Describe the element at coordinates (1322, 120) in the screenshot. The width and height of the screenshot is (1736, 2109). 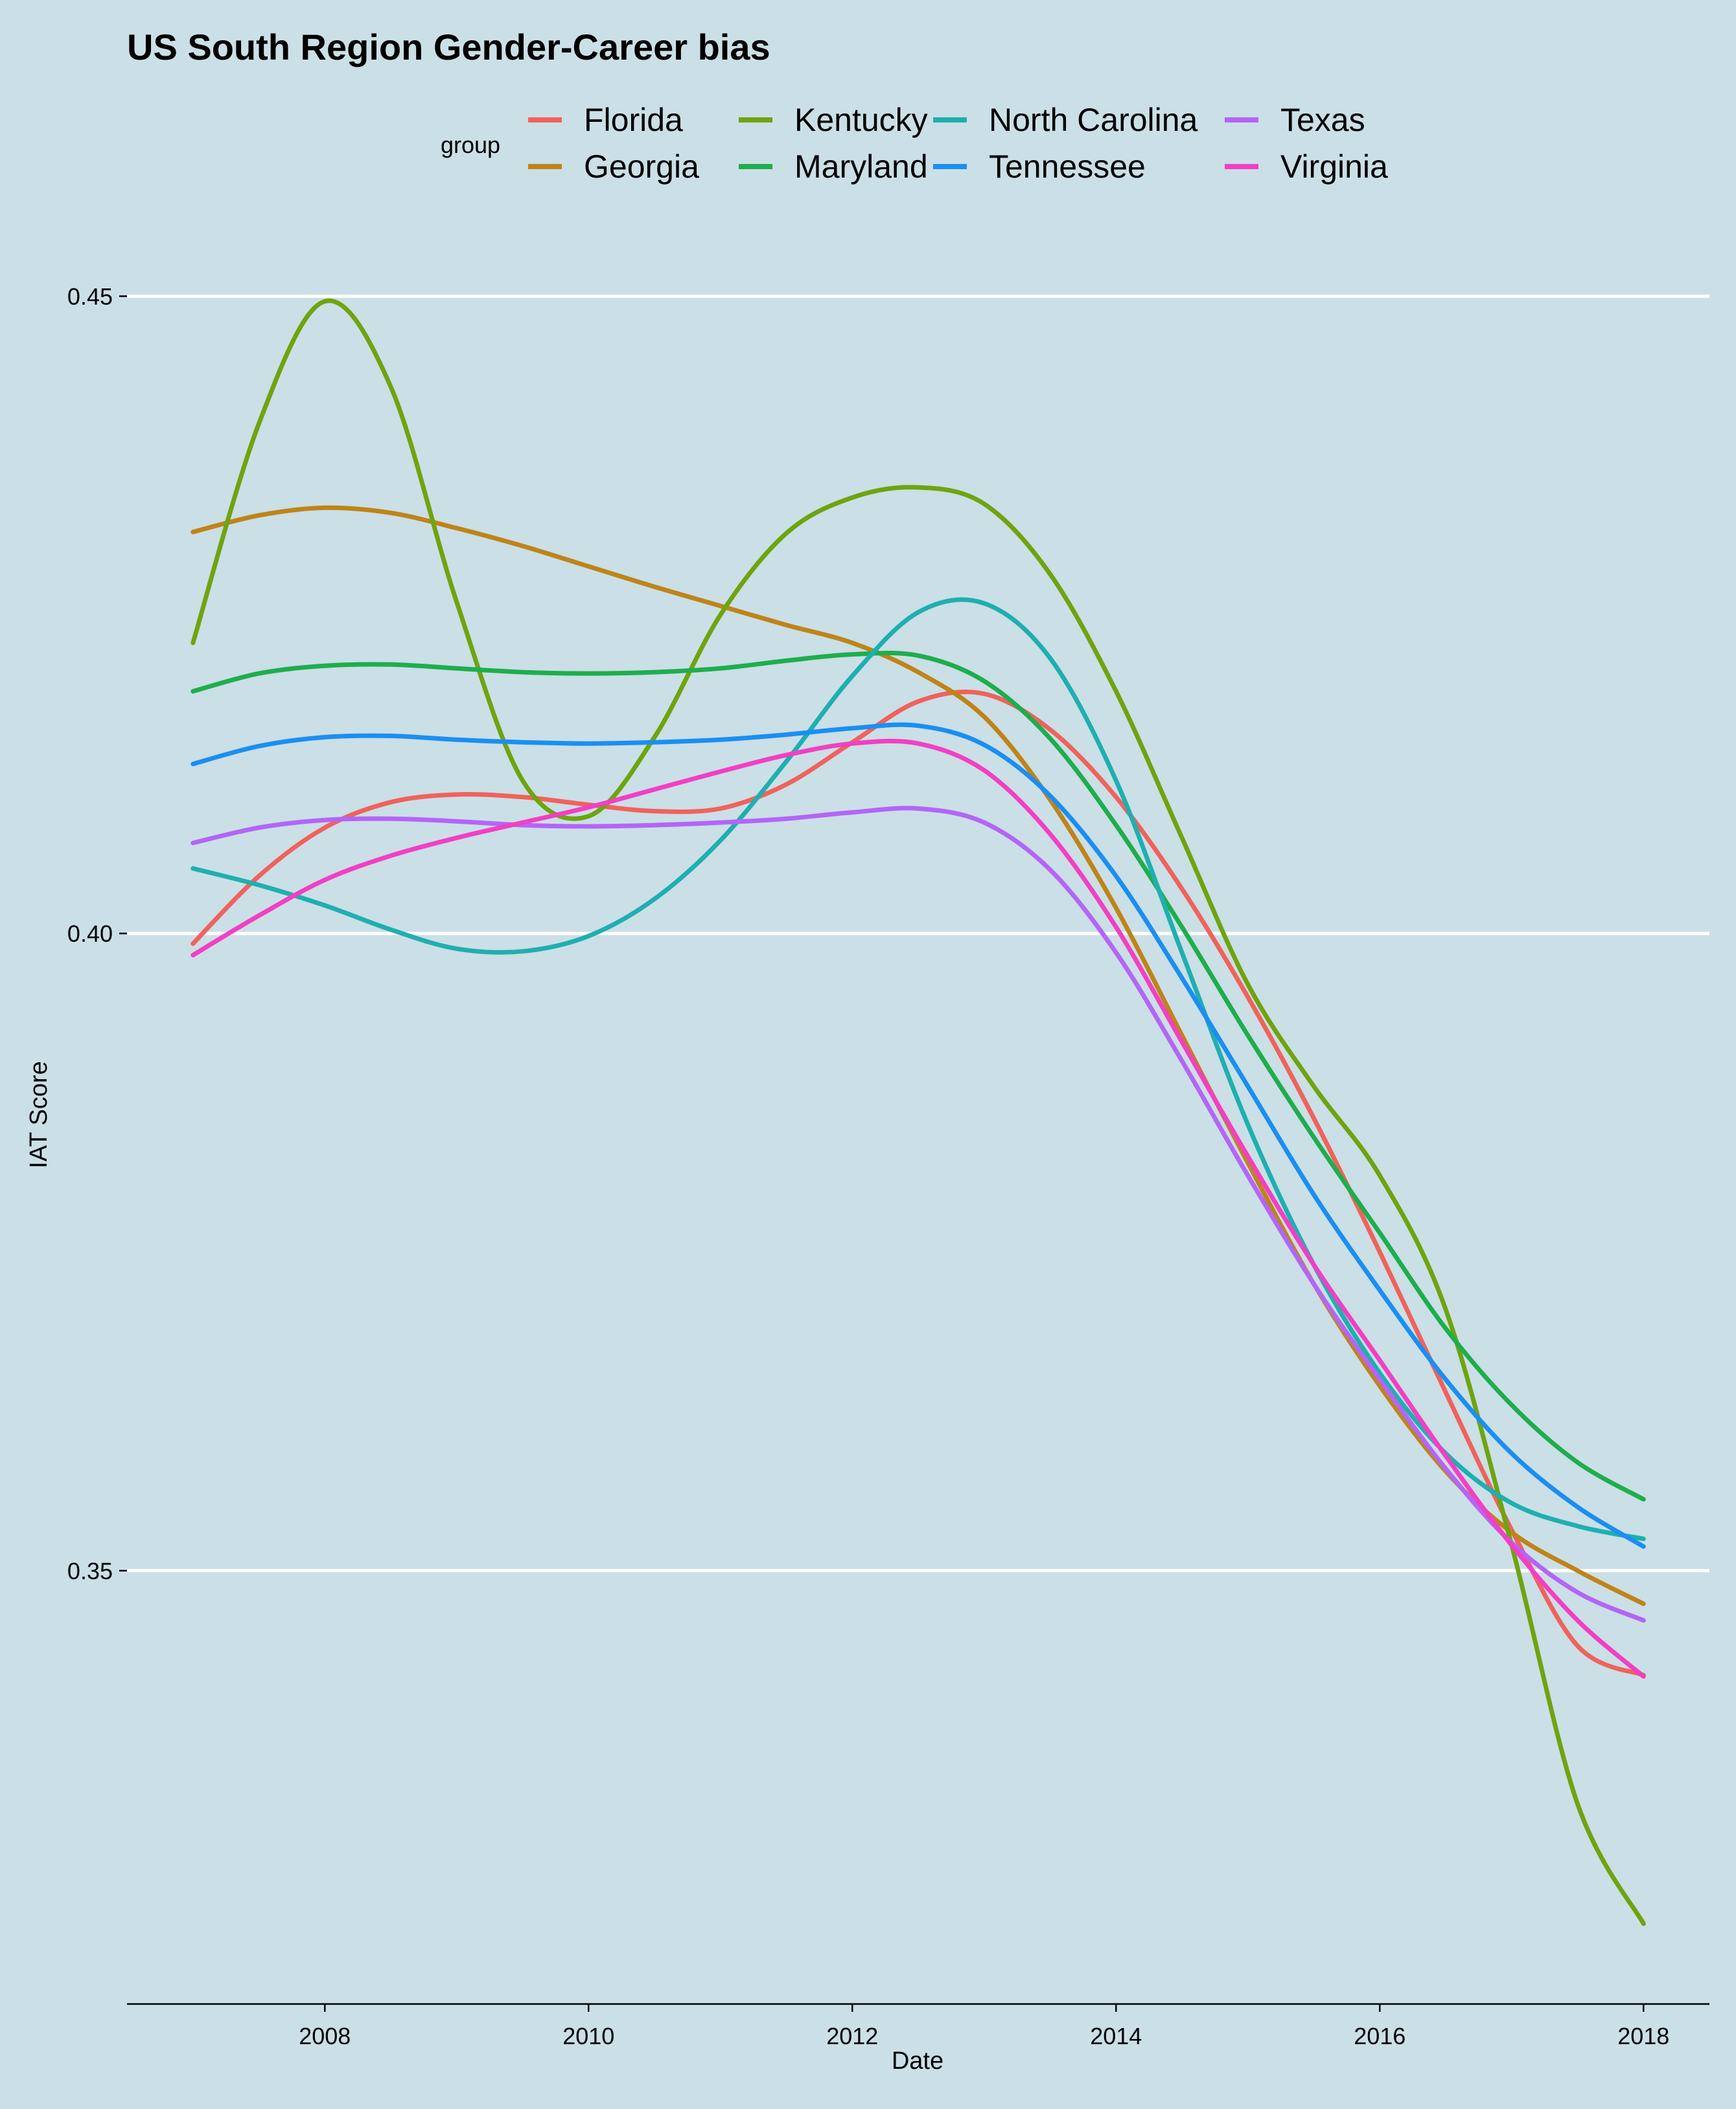
I see `legend-label-texas: Texas` at that location.